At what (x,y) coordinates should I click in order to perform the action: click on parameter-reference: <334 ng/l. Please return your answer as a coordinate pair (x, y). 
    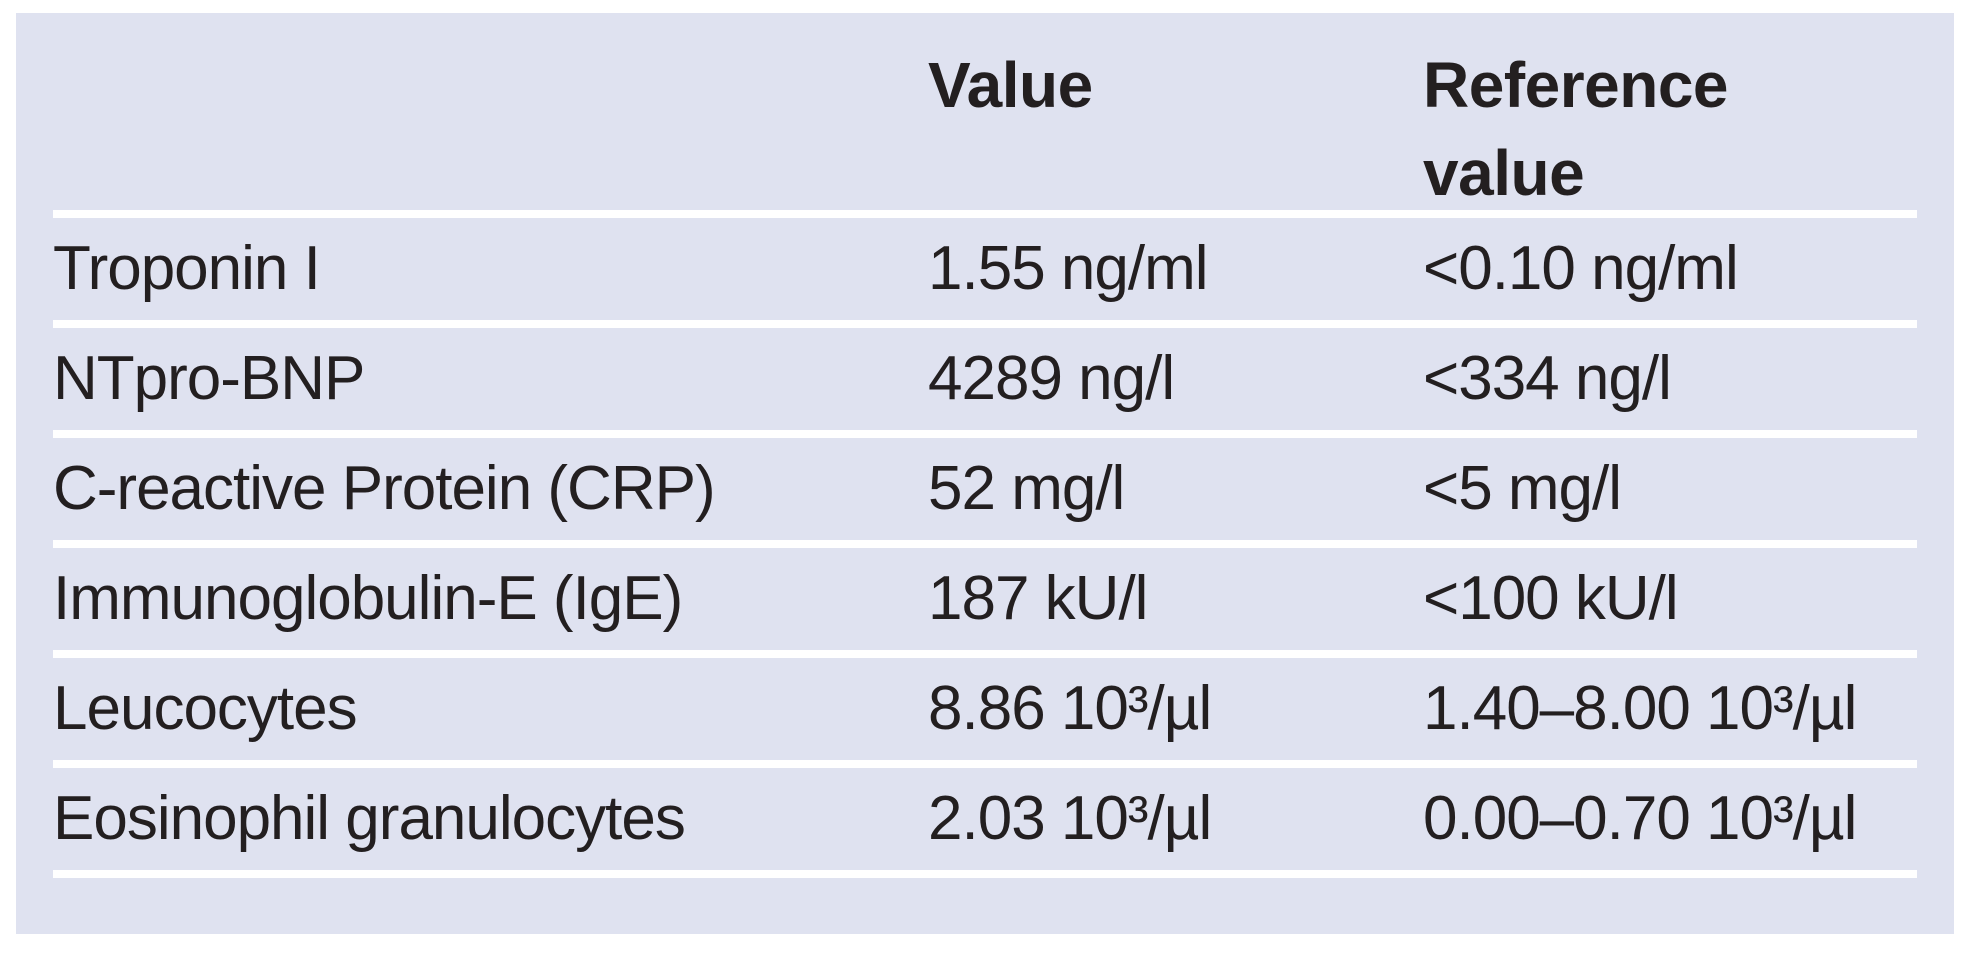
    Looking at the image, I should click on (1547, 378).